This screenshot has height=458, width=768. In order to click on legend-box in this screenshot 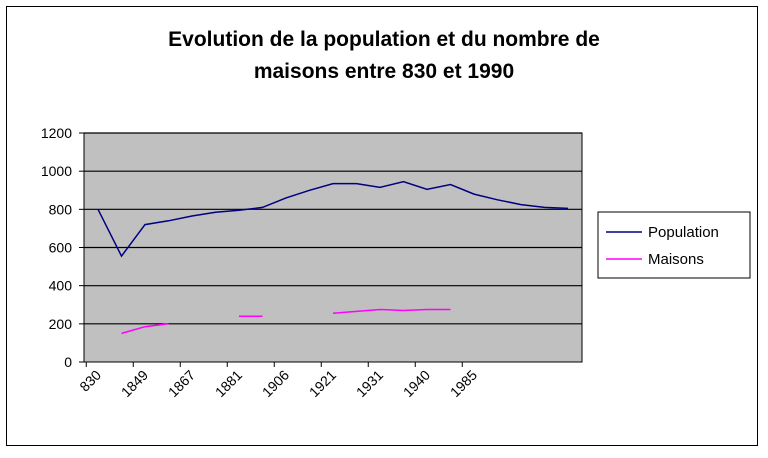, I will do `click(674, 245)`.